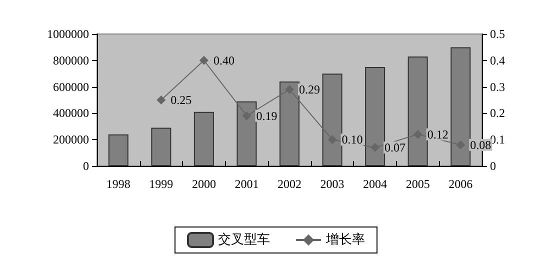 The height and width of the screenshot is (271, 552). What do you see at coordinates (418, 184) in the screenshot?
I see `x-tick-label: 2005` at bounding box center [418, 184].